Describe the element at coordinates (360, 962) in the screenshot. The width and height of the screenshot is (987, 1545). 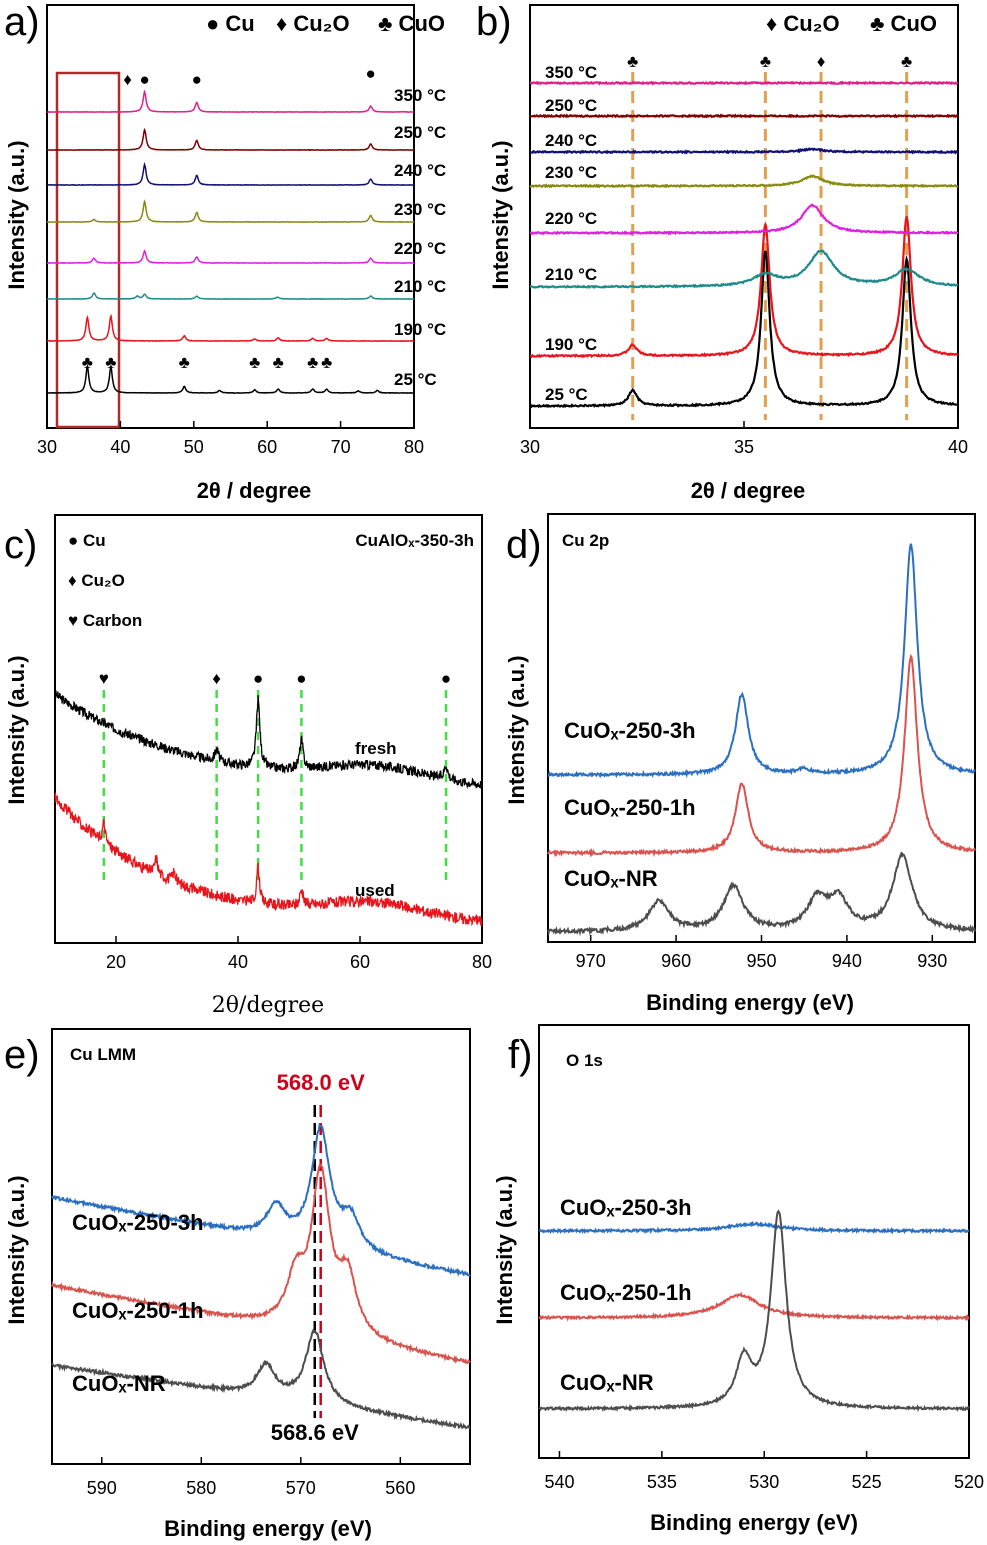
I see `x-tick-label: 60` at that location.